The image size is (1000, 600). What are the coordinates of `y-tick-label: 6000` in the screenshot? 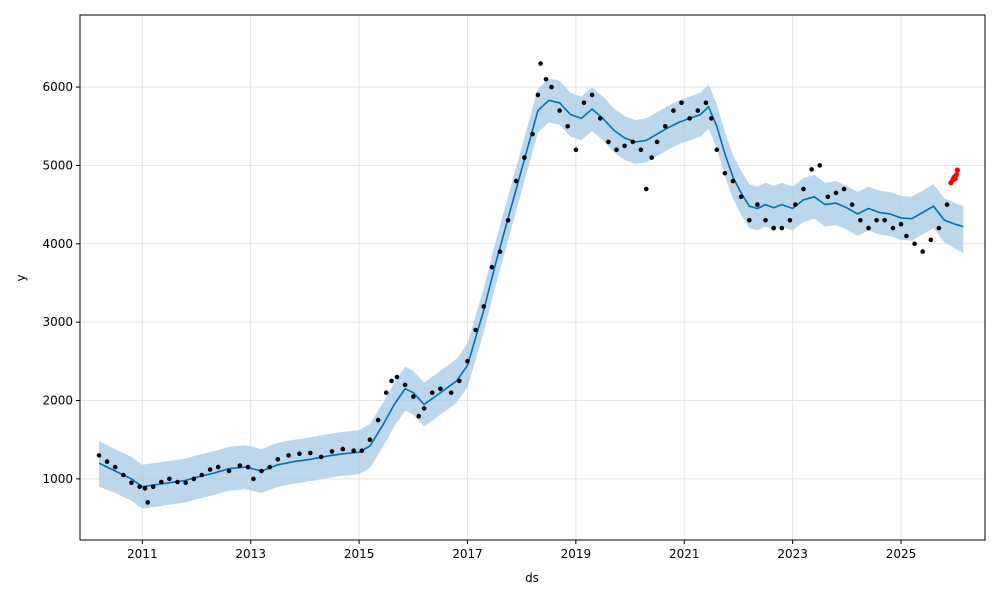 It's located at (57, 87).